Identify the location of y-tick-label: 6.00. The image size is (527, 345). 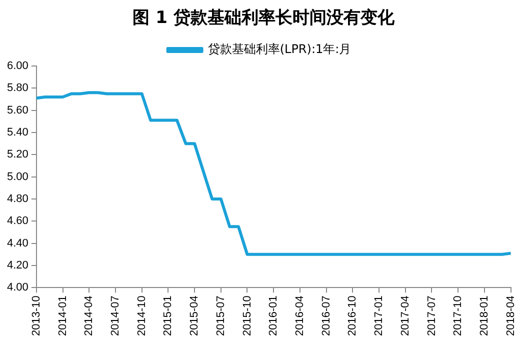
(17, 66).